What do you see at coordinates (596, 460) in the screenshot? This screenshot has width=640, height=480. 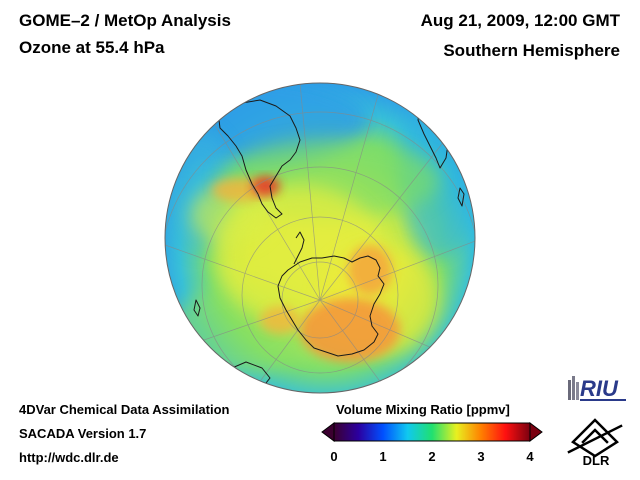 I see `dlr-logo-text: DLR` at bounding box center [596, 460].